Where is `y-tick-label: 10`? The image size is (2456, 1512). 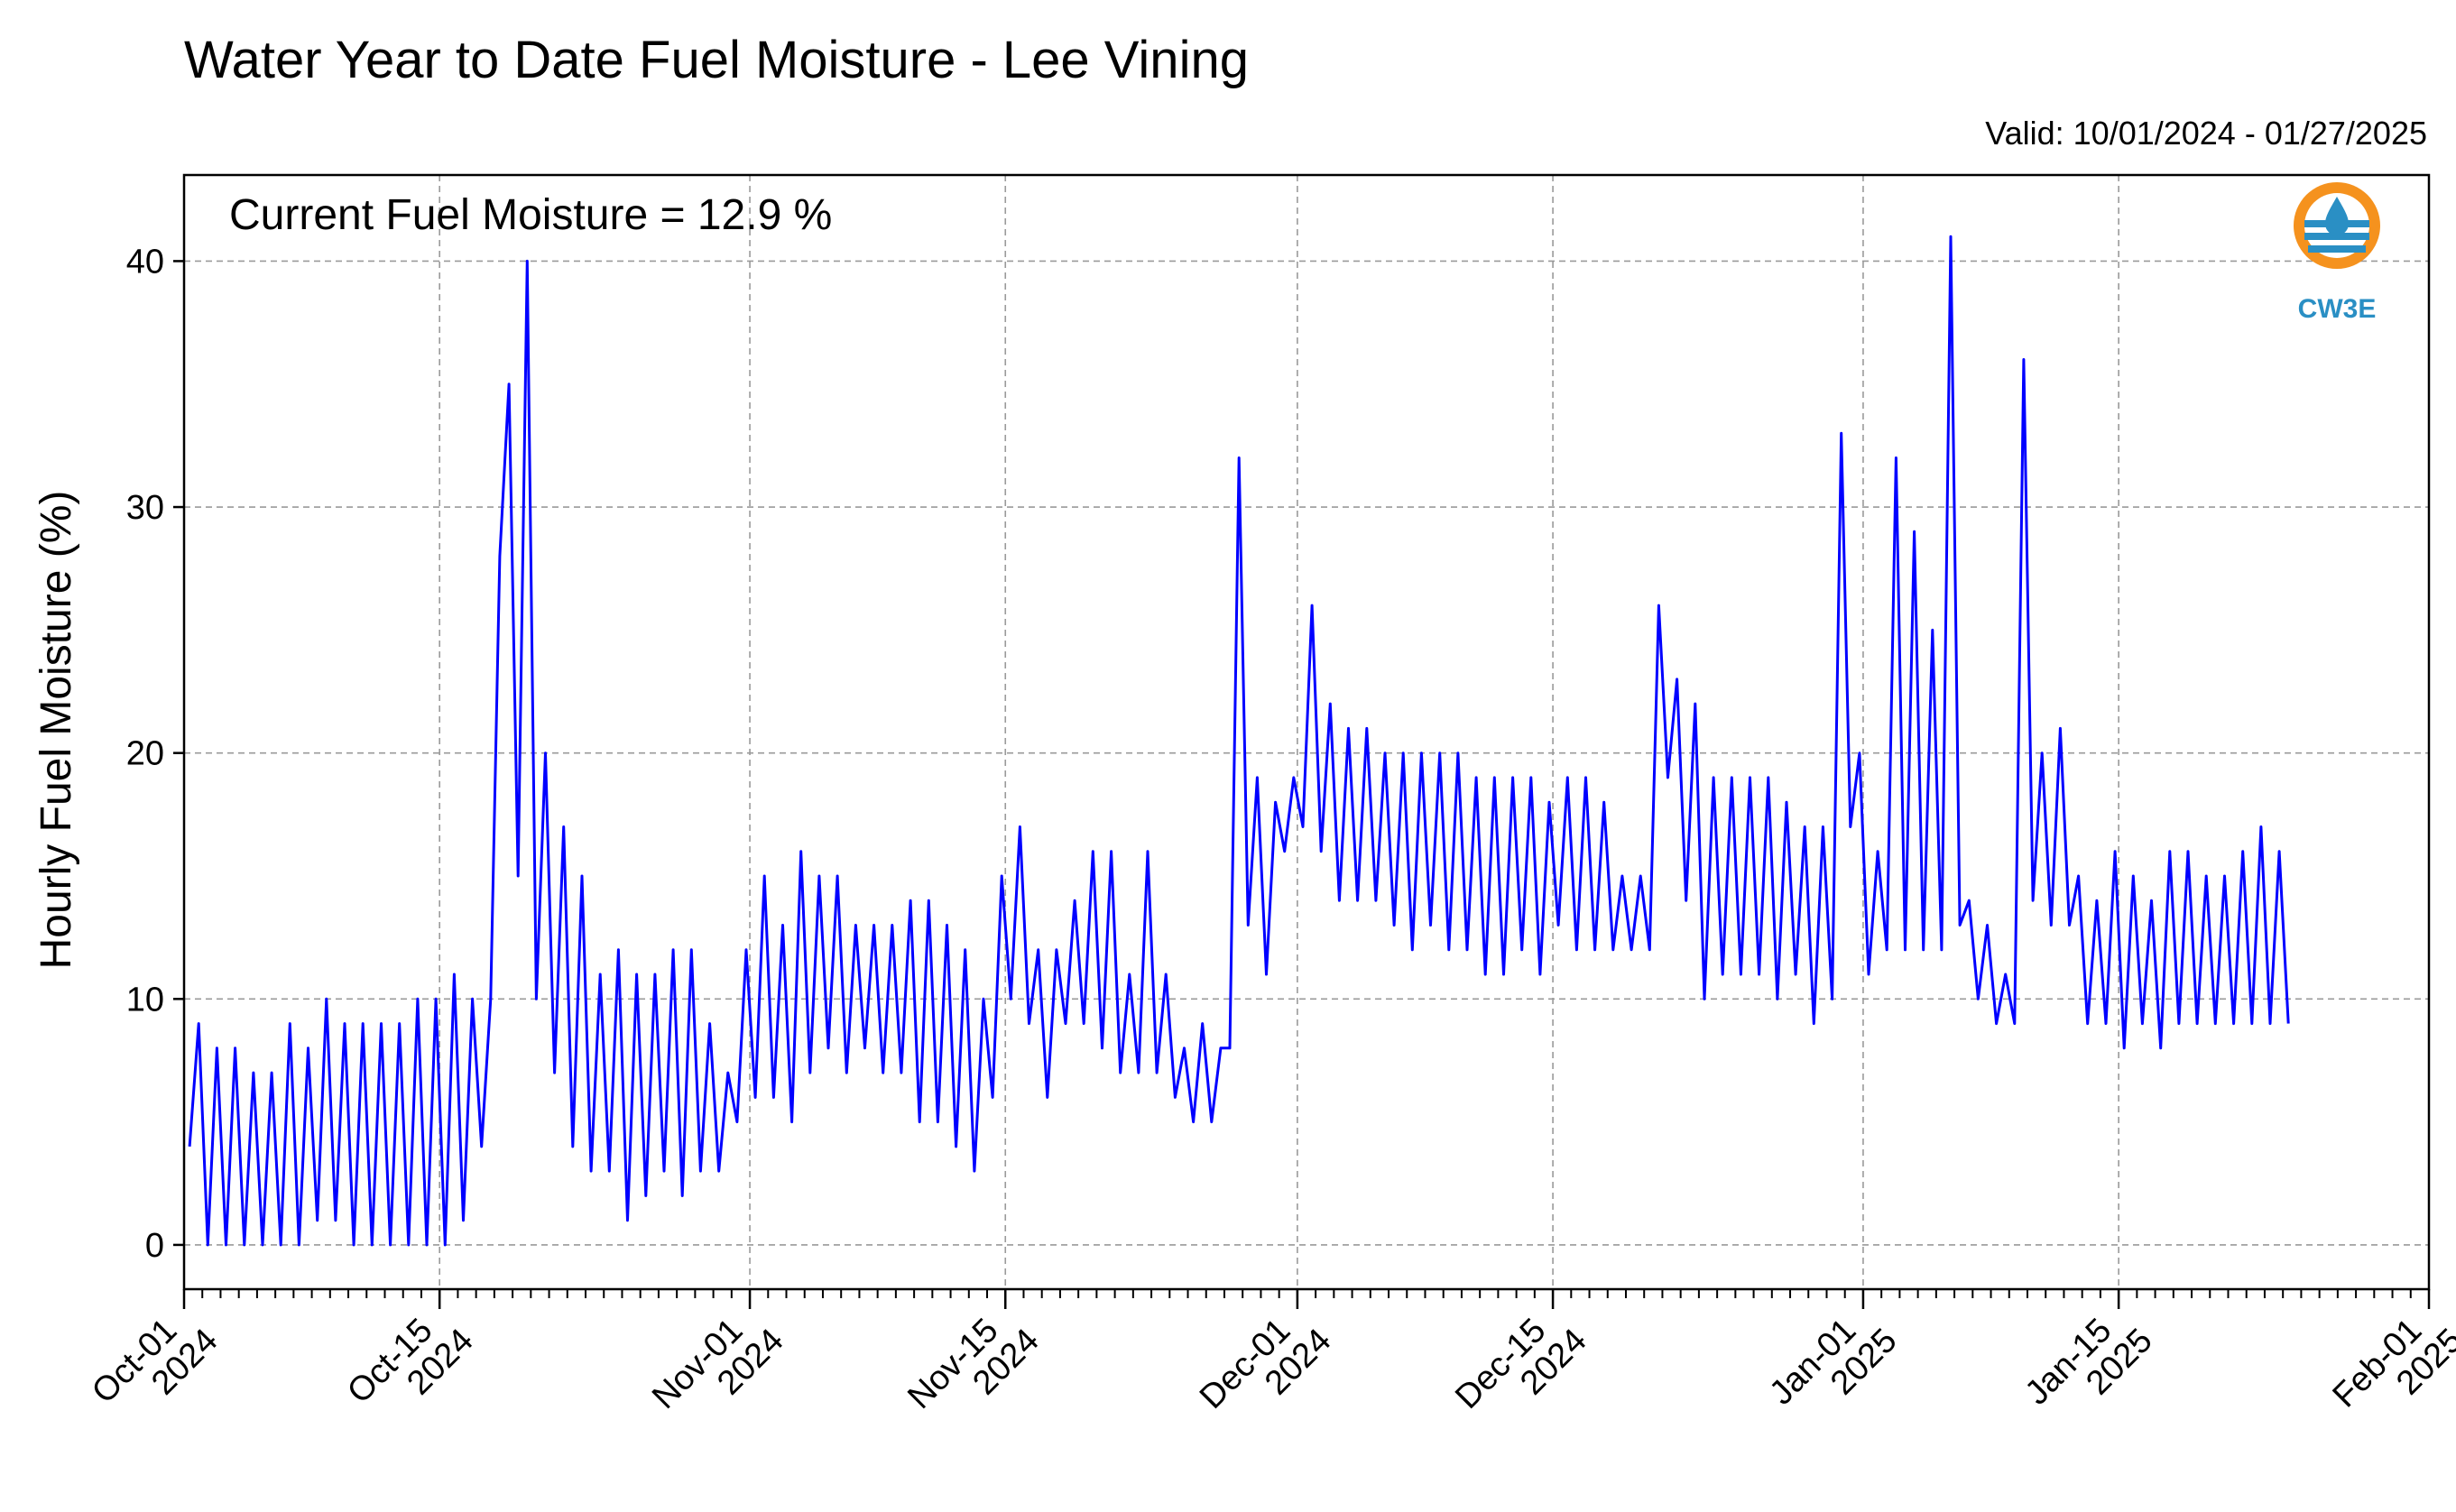 y-tick-label: 10 is located at coordinates (145, 1000).